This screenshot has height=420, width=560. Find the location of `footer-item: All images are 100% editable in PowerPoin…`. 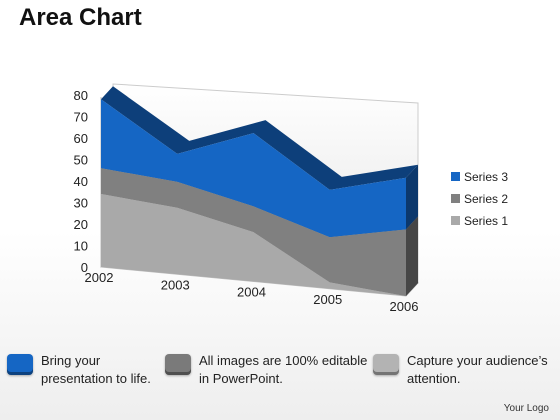

footer-item: All images are 100% editable in PowerPoin… is located at coordinates (266, 370).